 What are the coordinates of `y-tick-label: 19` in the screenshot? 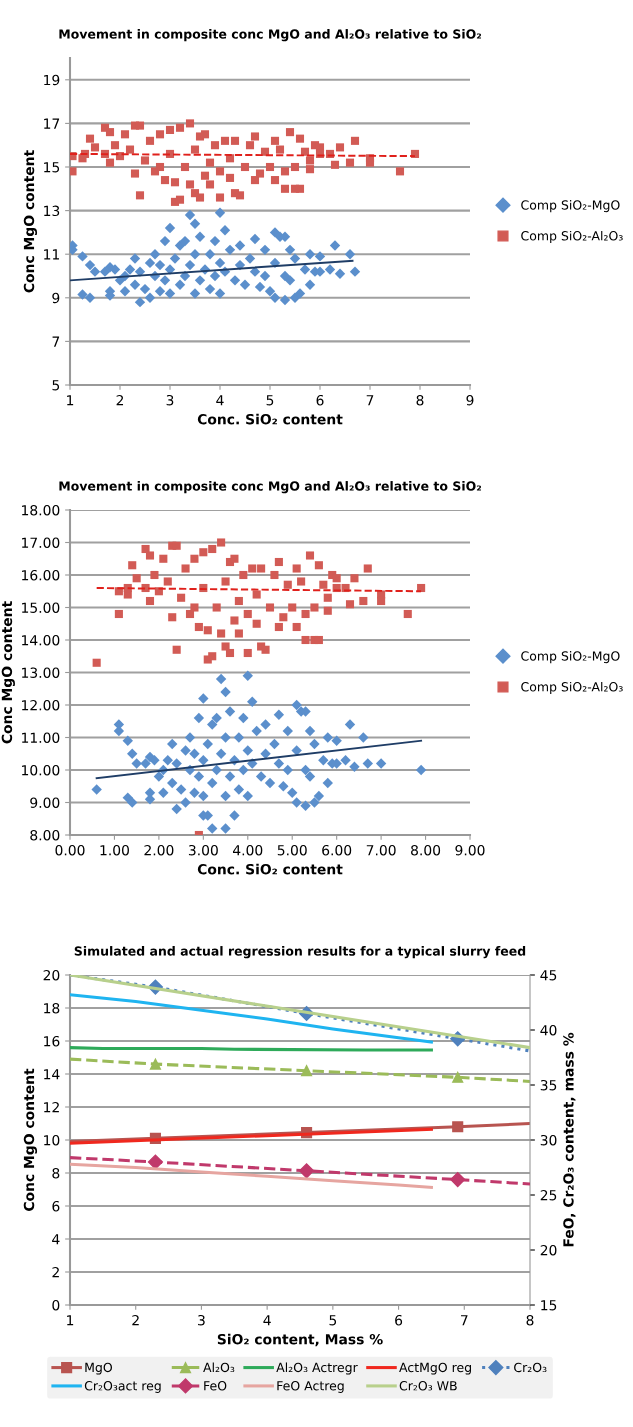 It's located at (52, 80).